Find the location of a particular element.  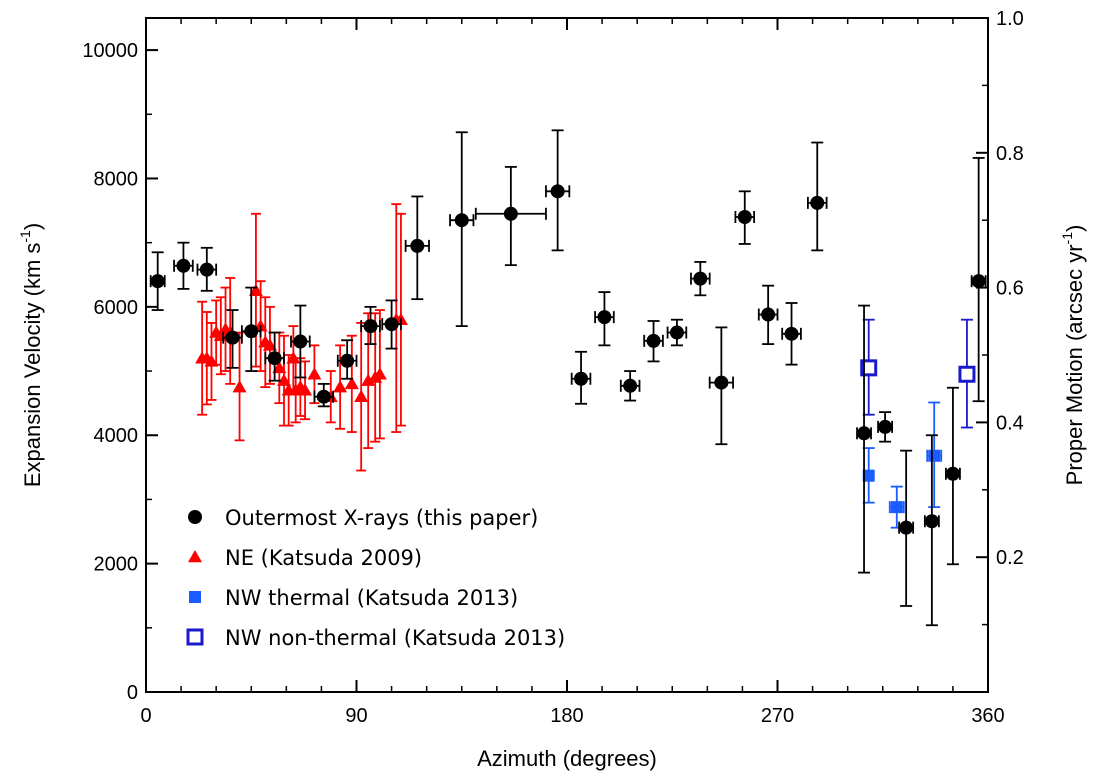

y2-tick-label: 0.6 is located at coordinates (1010, 289).